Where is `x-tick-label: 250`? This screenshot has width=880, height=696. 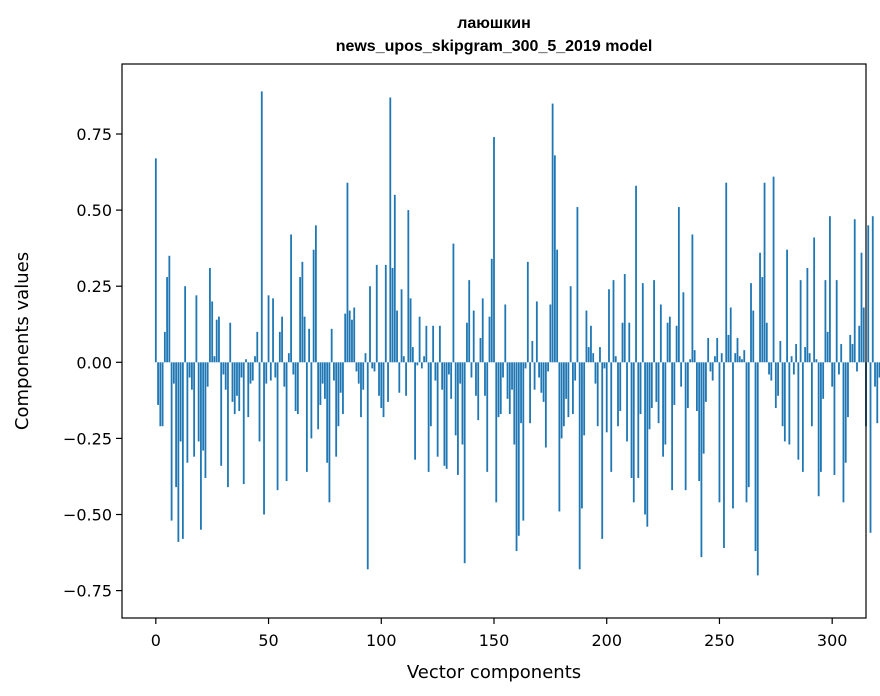
x-tick-label: 250 is located at coordinates (719, 640).